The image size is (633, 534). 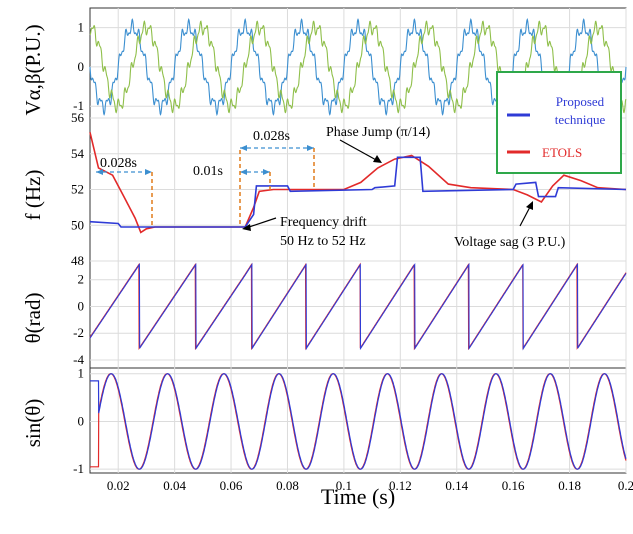 I want to click on legend-label-etols: ETOLS, so click(x=562, y=152).